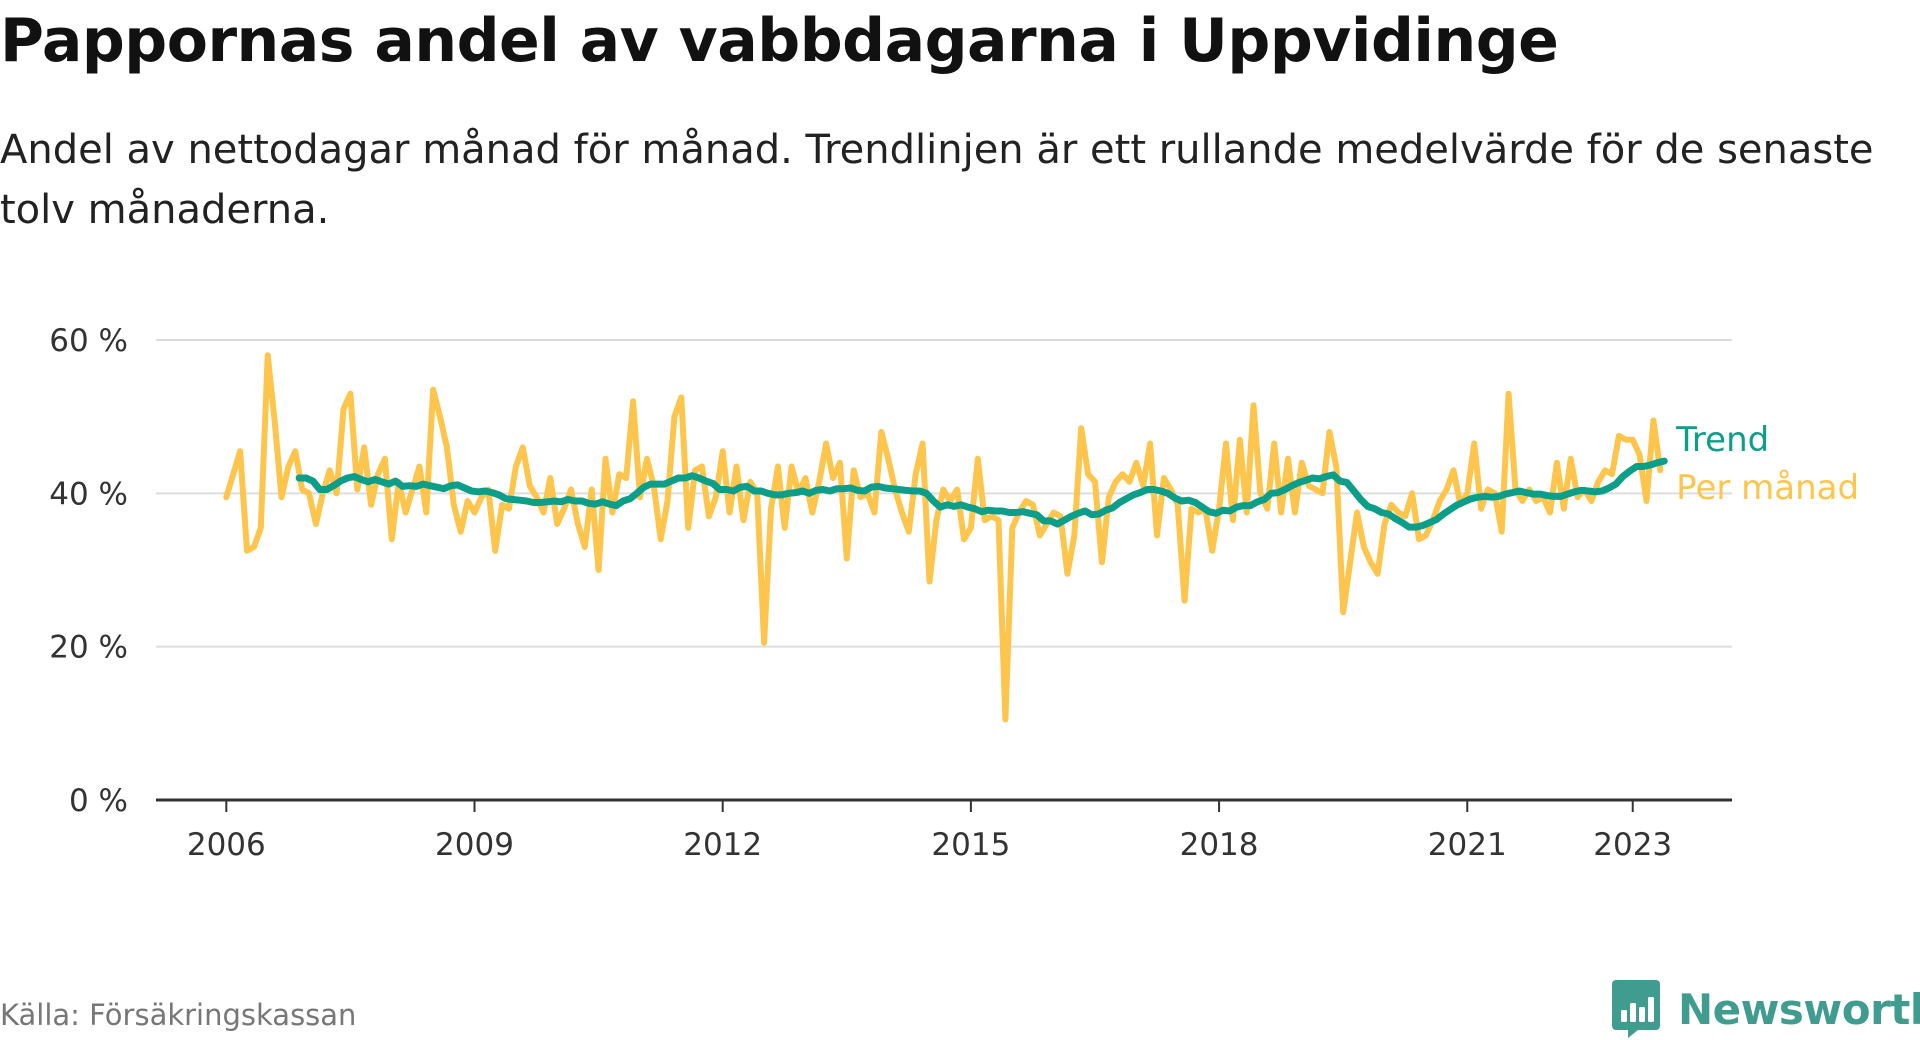 This screenshot has width=1920, height=1040. Describe the element at coordinates (178, 1015) in the screenshot. I see `source-note: Källa: Försäkringskassan` at that location.